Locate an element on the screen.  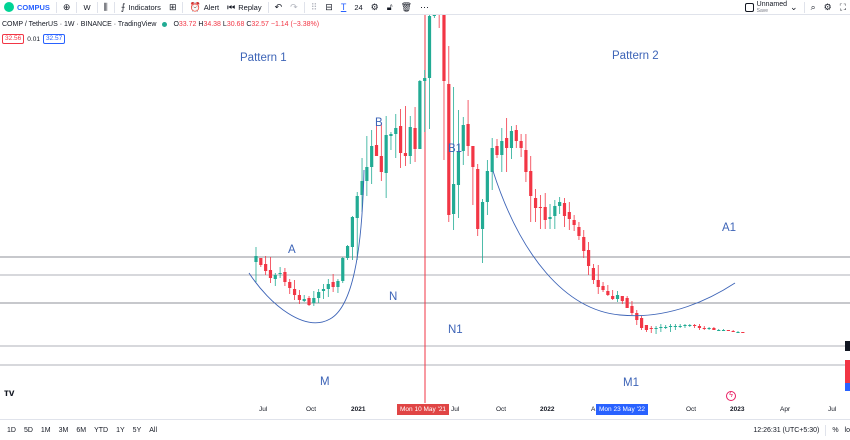
range-button-5d: 5D is located at coordinates (28, 430).